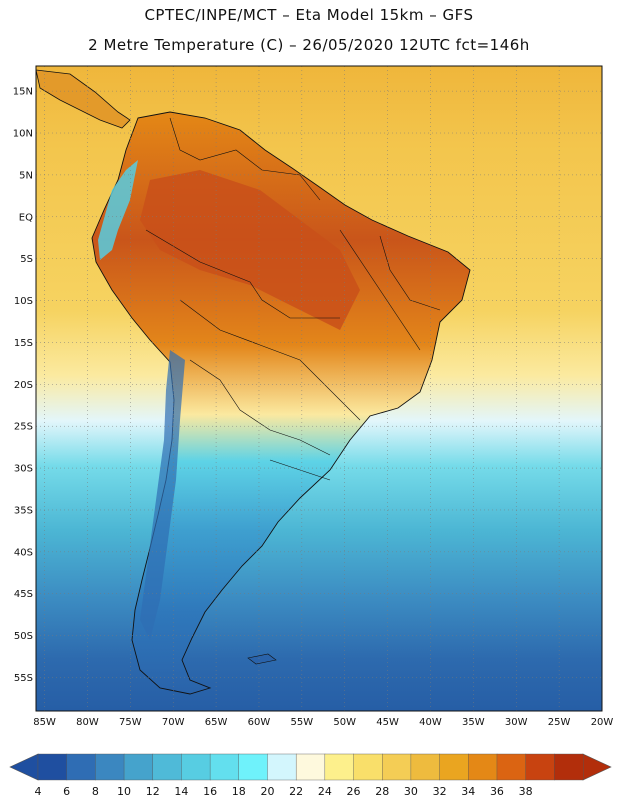  Describe the element at coordinates (38, 791) in the screenshot. I see `colorbar-label: 4` at that location.